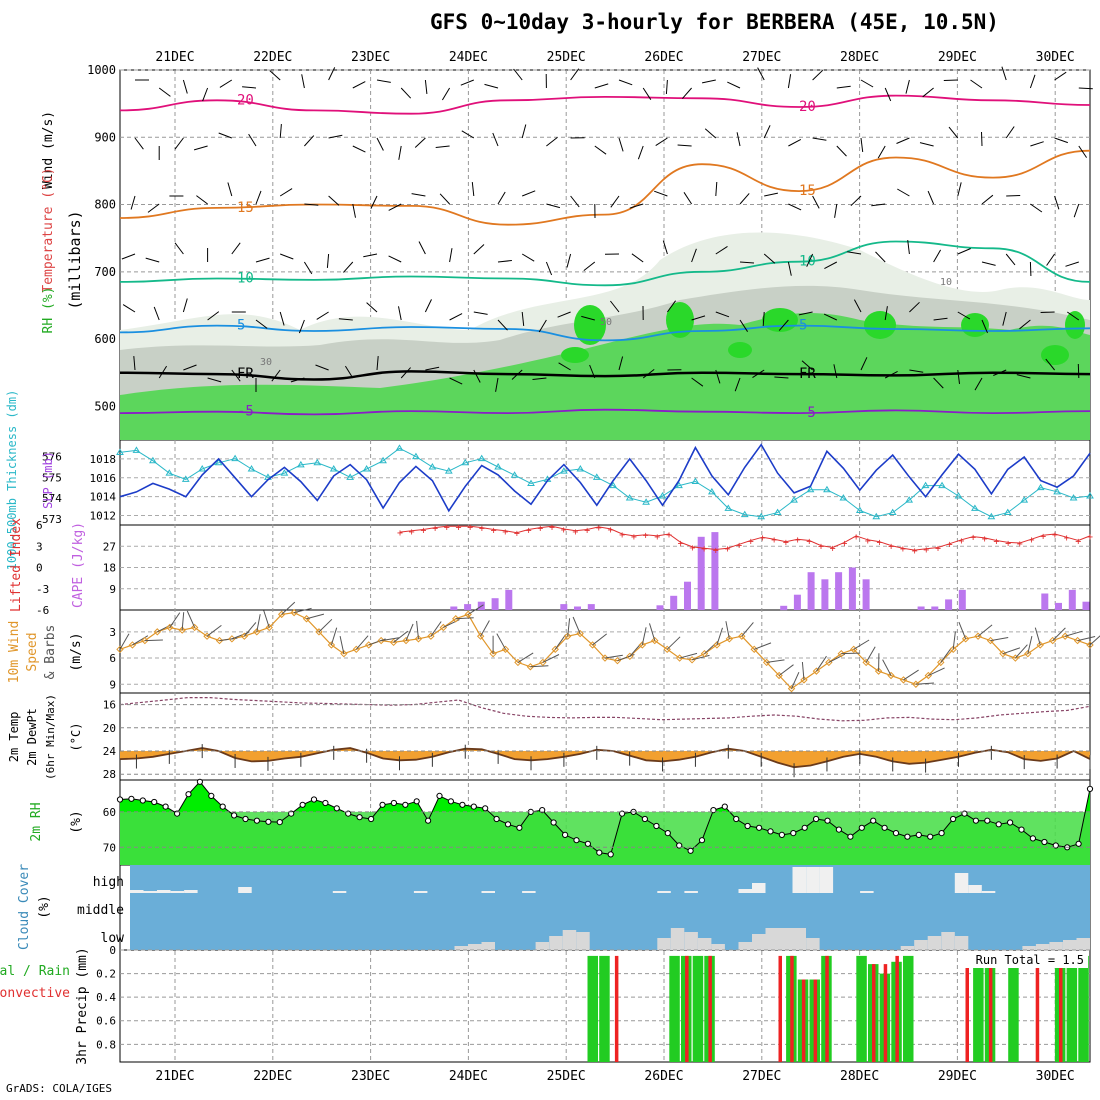 The width and height of the screenshot is (1100, 1100). I want to click on lifted-index-tick-label: 3, so click(39, 546).